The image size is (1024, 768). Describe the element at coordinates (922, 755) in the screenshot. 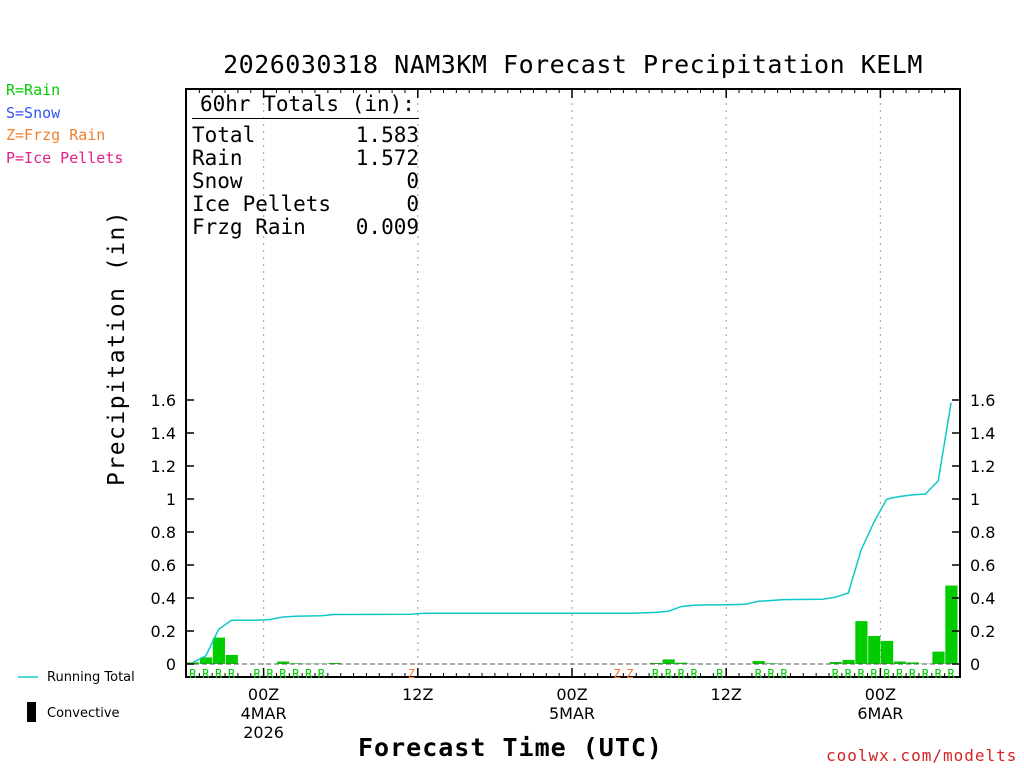

I see `credit-text: coolwx.com/modelts` at that location.